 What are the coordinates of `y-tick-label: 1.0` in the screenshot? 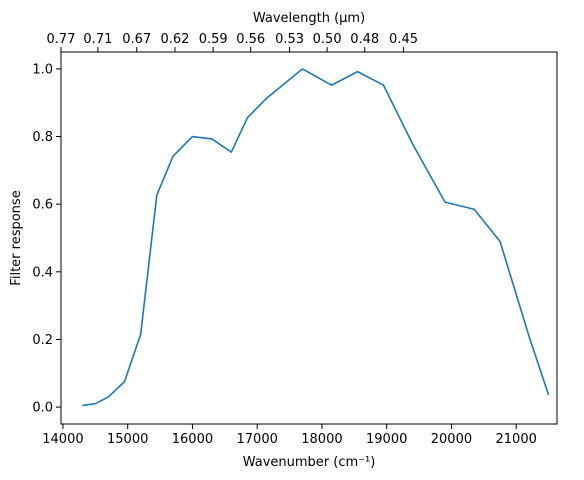 It's located at (42, 69).